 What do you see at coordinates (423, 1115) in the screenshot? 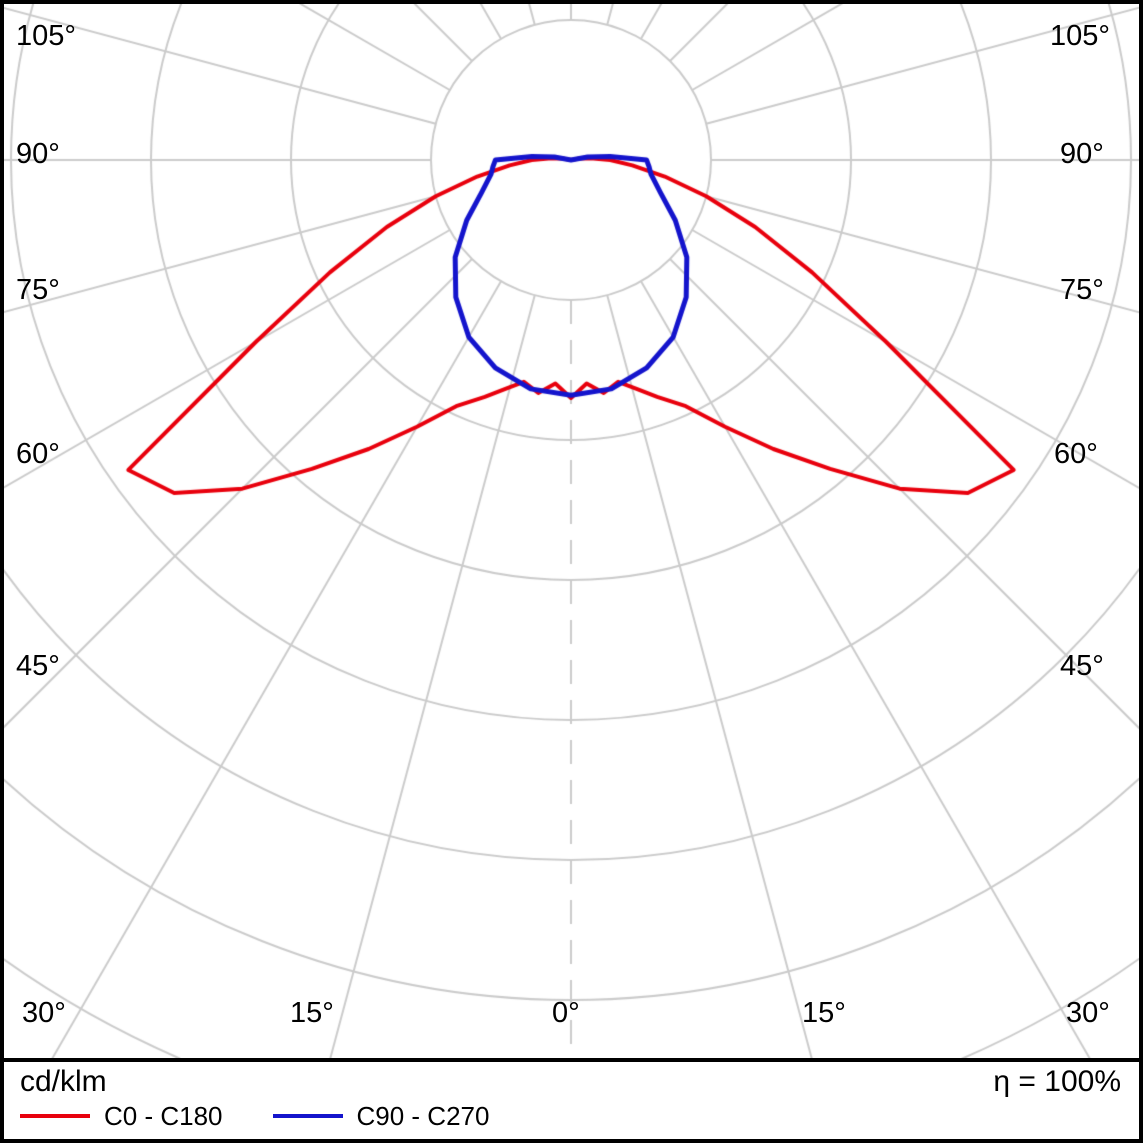
I see `legend-label: C90 - C270` at bounding box center [423, 1115].